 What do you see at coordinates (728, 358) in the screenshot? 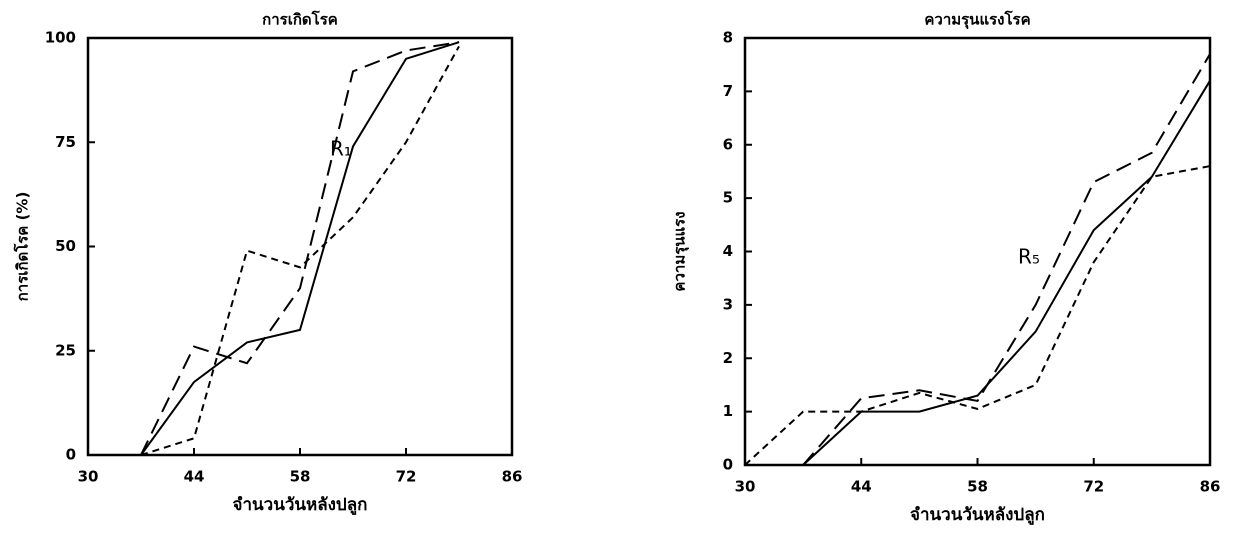
I see `y-tick-label: 2` at bounding box center [728, 358].